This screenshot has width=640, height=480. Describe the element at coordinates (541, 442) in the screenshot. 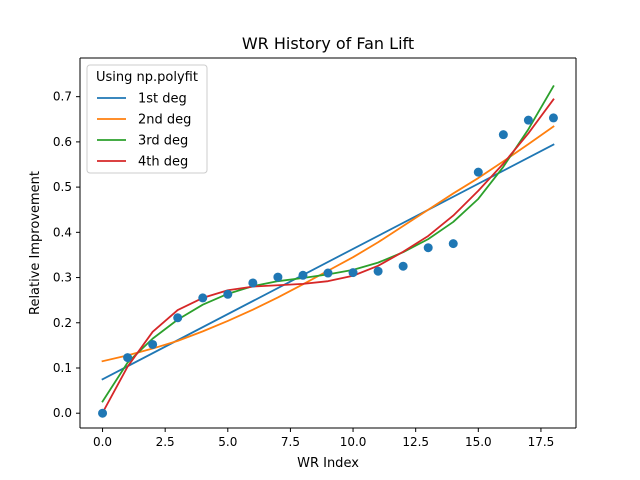

I see `x-tick-label: 17.5` at that location.